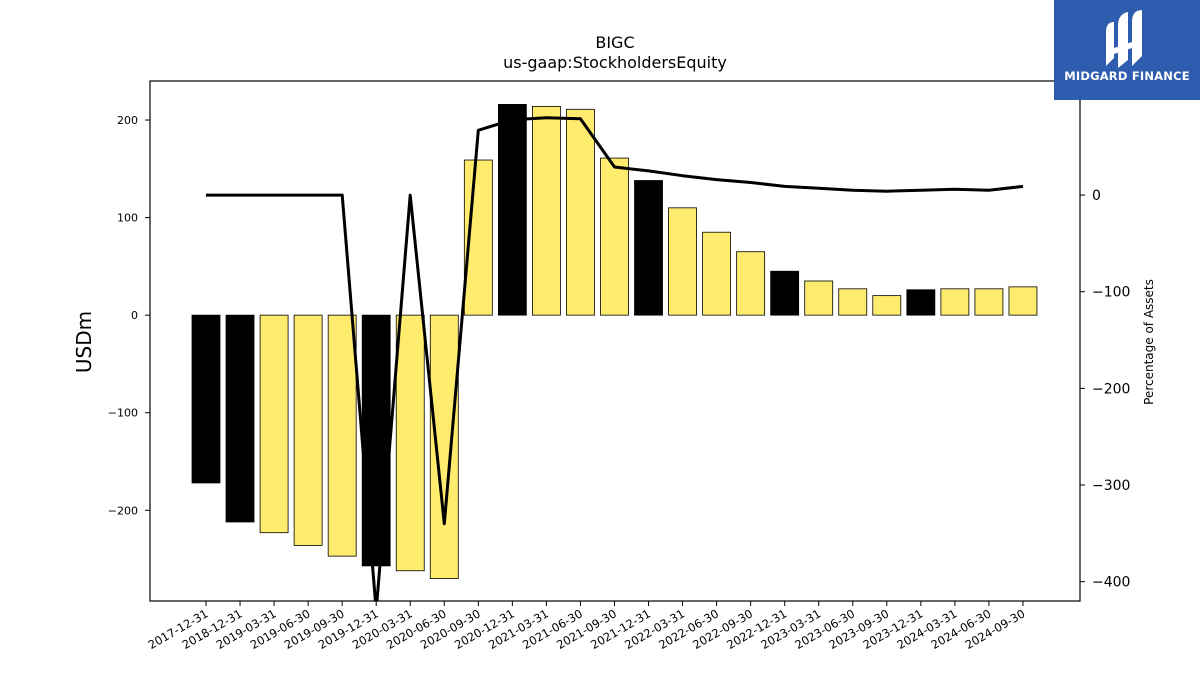 The width and height of the screenshot is (1200, 675). Describe the element at coordinates (127, 218) in the screenshot. I see `y-tick-label: 100` at that location.